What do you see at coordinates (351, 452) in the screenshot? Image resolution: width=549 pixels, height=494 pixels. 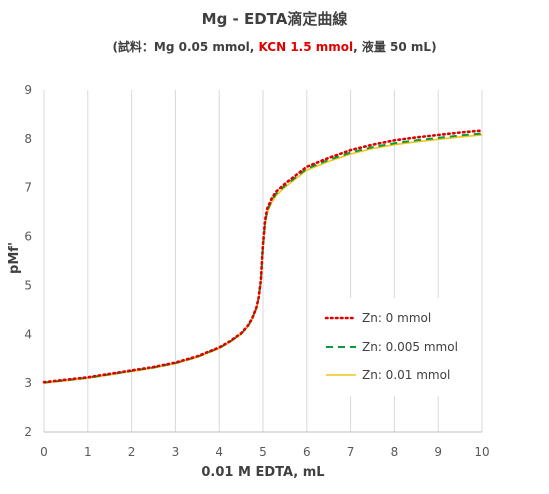 I see `x-tick-label: 7` at bounding box center [351, 452].